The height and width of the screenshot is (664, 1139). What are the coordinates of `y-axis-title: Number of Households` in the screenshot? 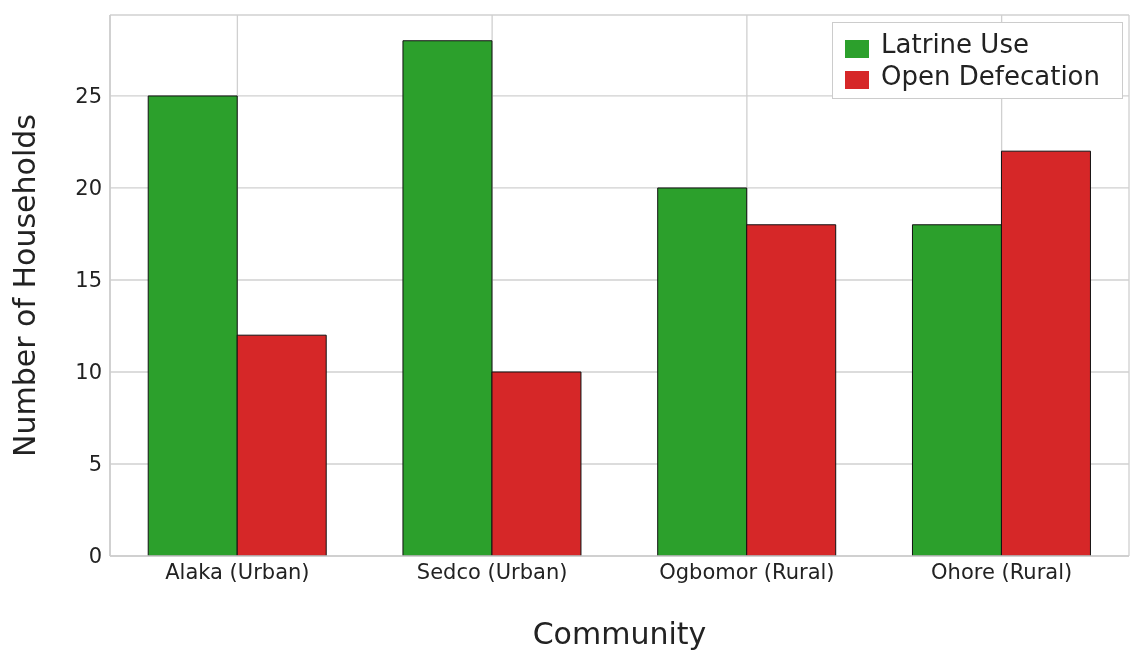 It's located at (24, 285).